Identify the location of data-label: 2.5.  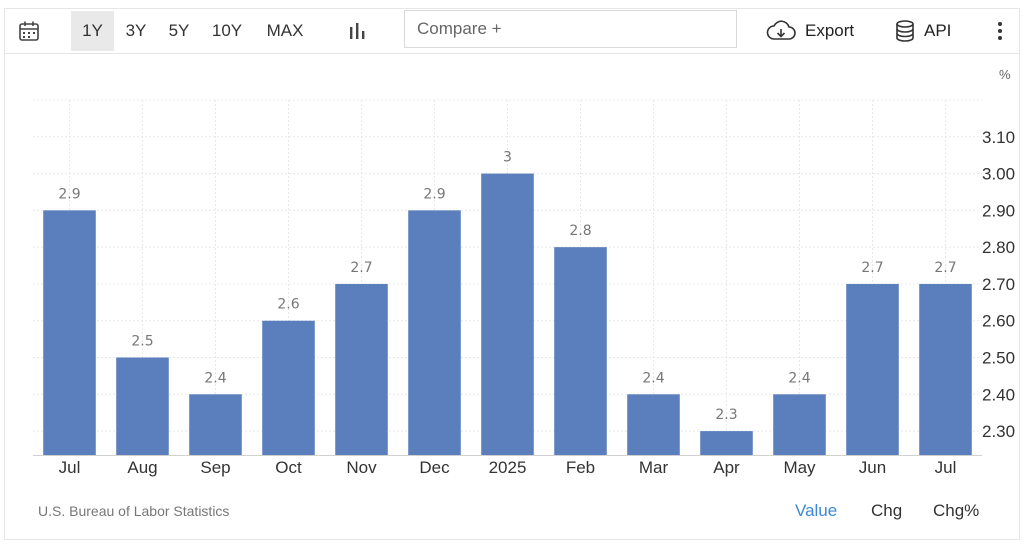
(142, 342).